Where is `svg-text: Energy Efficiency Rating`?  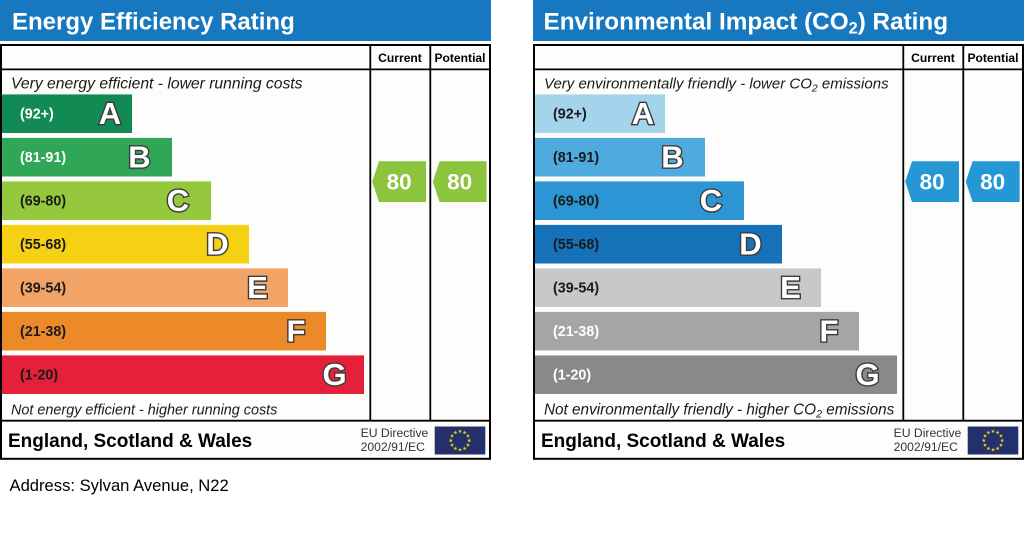 svg-text: Energy Efficiency Rating is located at coordinates (153, 22).